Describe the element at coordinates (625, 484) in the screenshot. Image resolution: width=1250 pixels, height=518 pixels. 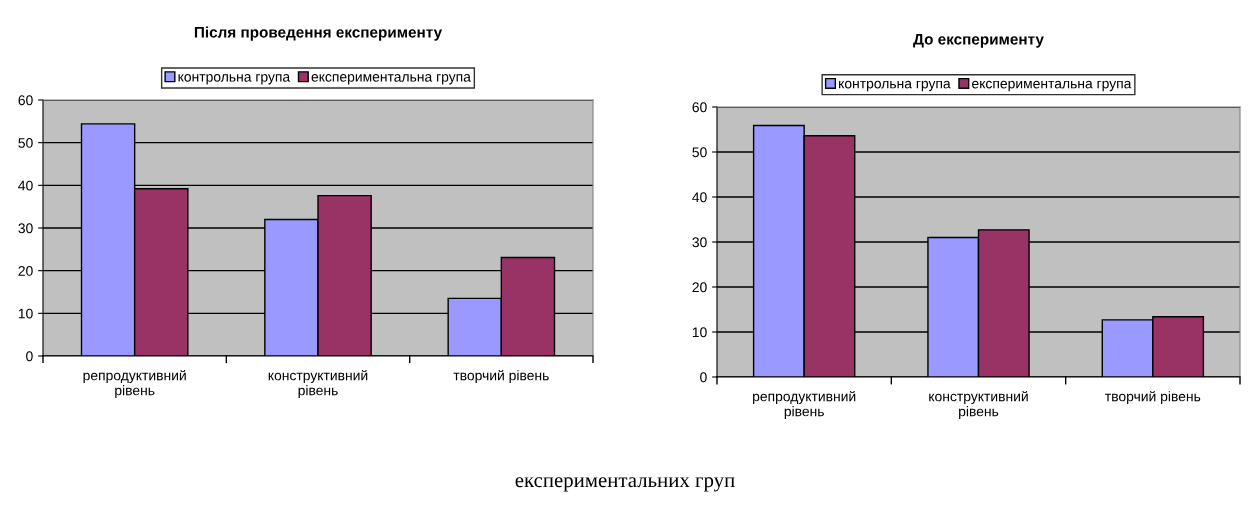
I see `text: експериментальних груп` at that location.